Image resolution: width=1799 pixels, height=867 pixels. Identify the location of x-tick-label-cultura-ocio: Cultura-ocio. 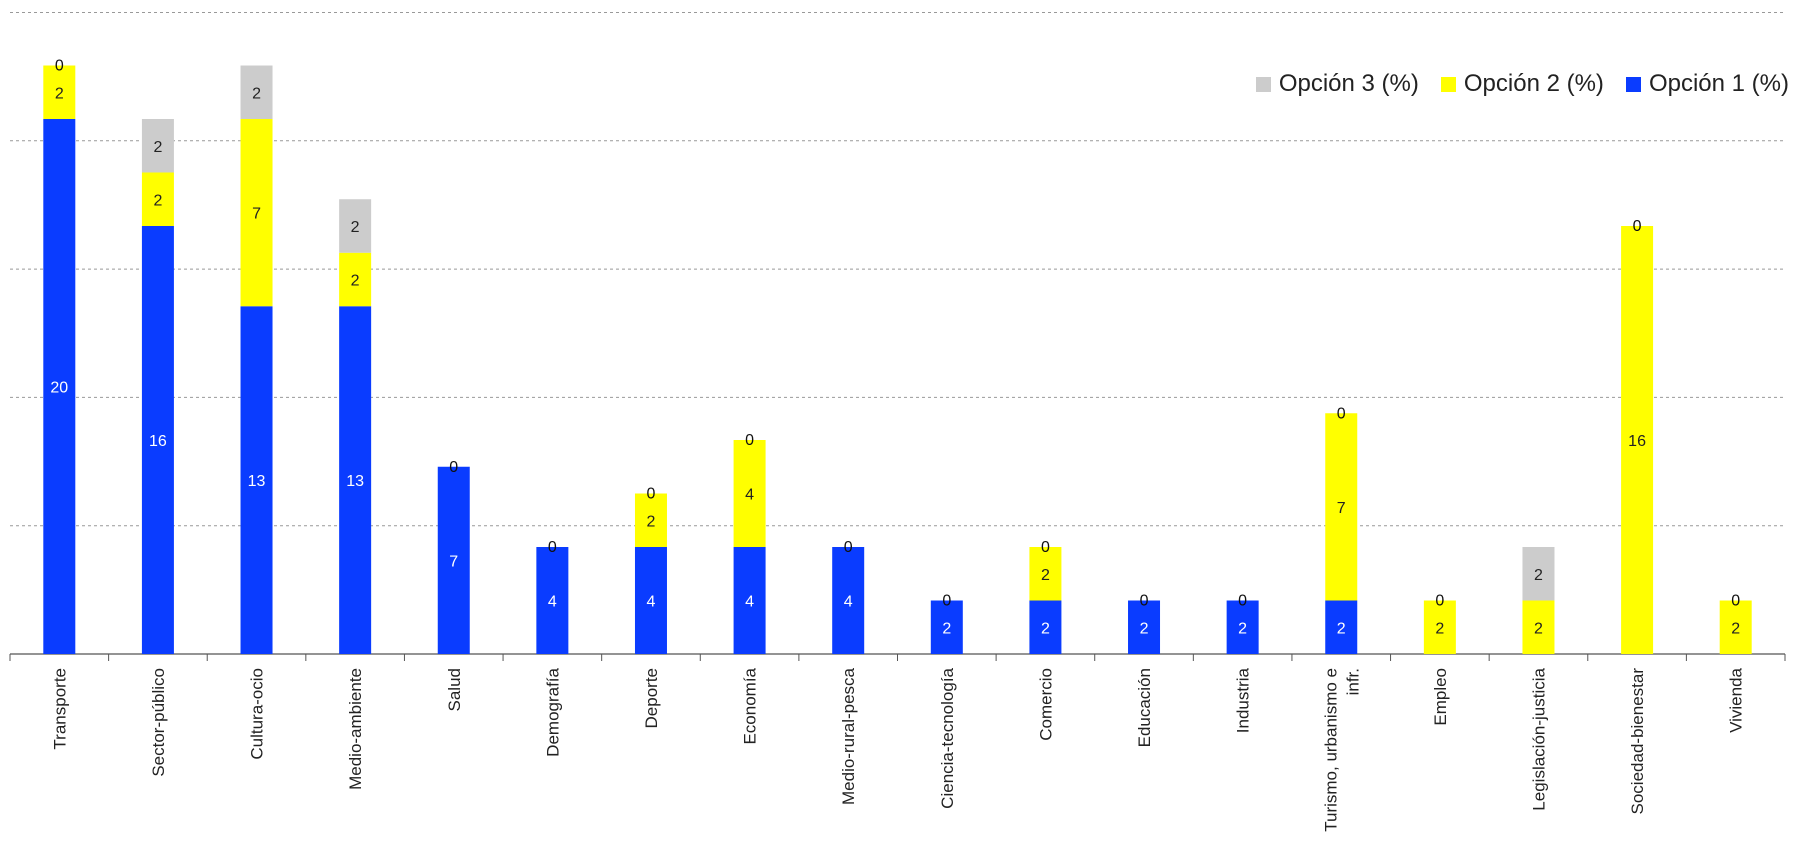
(257, 714).